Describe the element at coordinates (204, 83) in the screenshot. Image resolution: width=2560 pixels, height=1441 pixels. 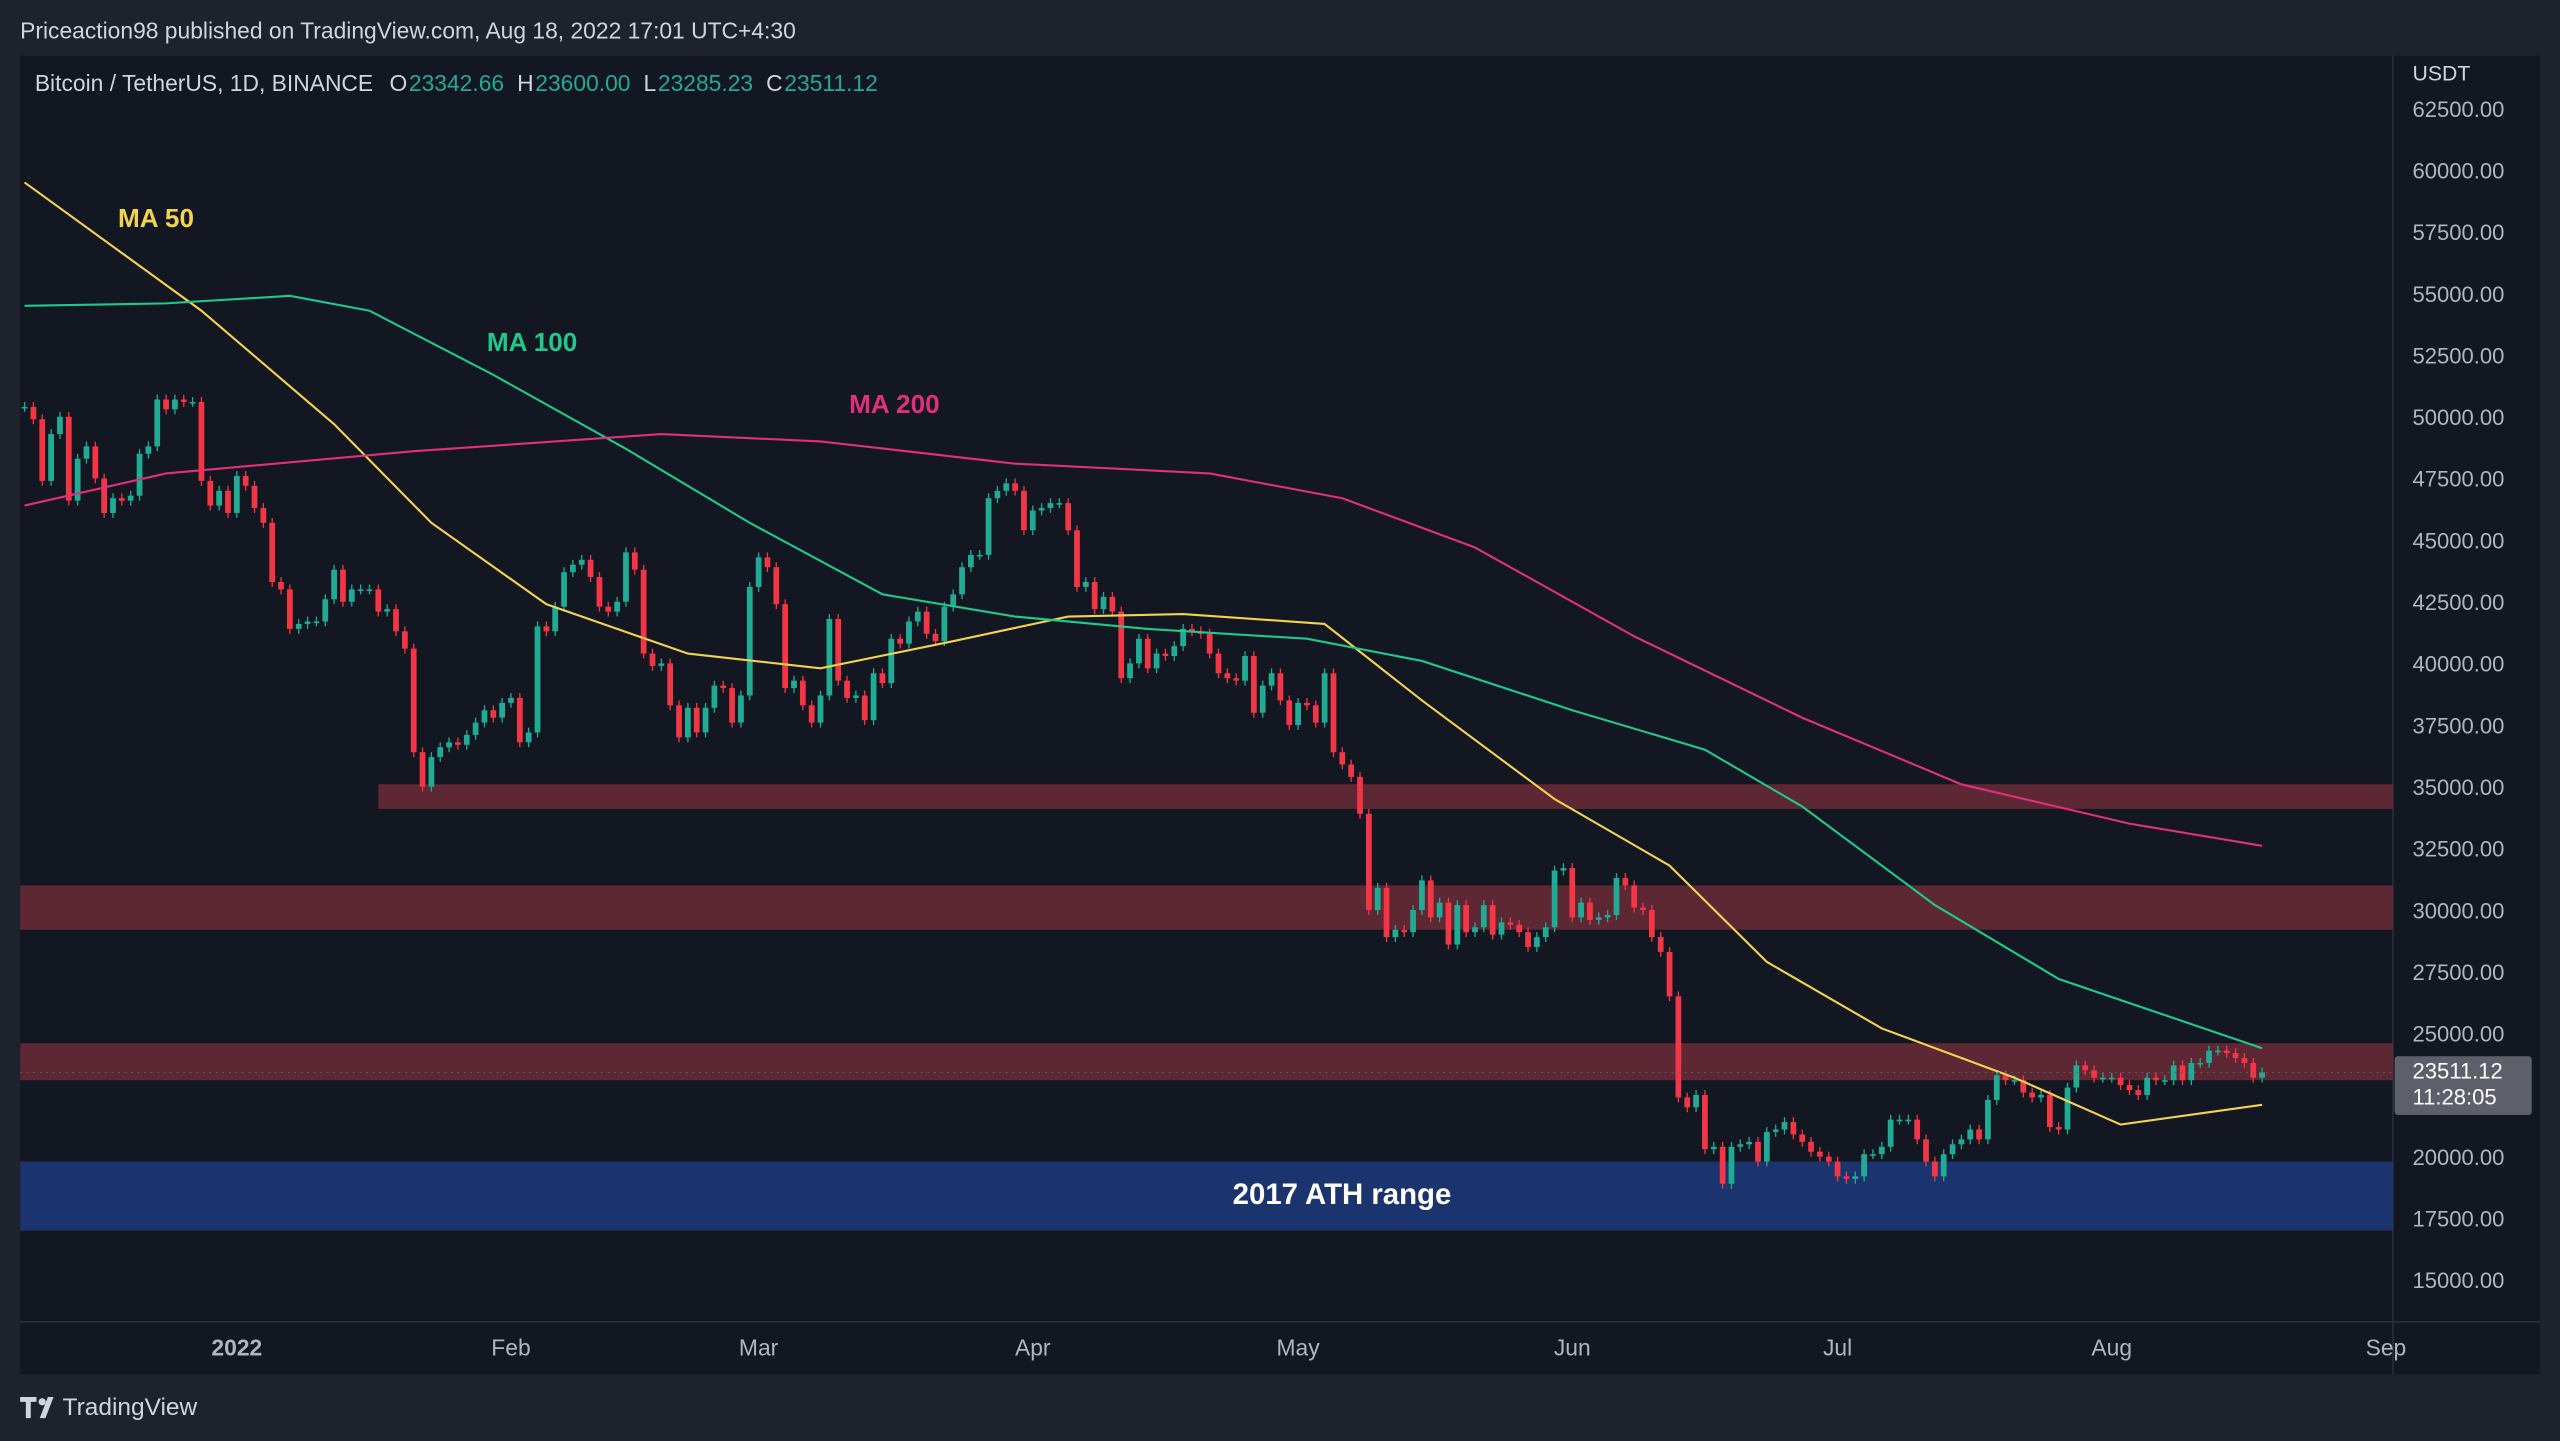
I see `symbol-title: Bitcoin / TetherUS, 1D, BINANCE` at that location.